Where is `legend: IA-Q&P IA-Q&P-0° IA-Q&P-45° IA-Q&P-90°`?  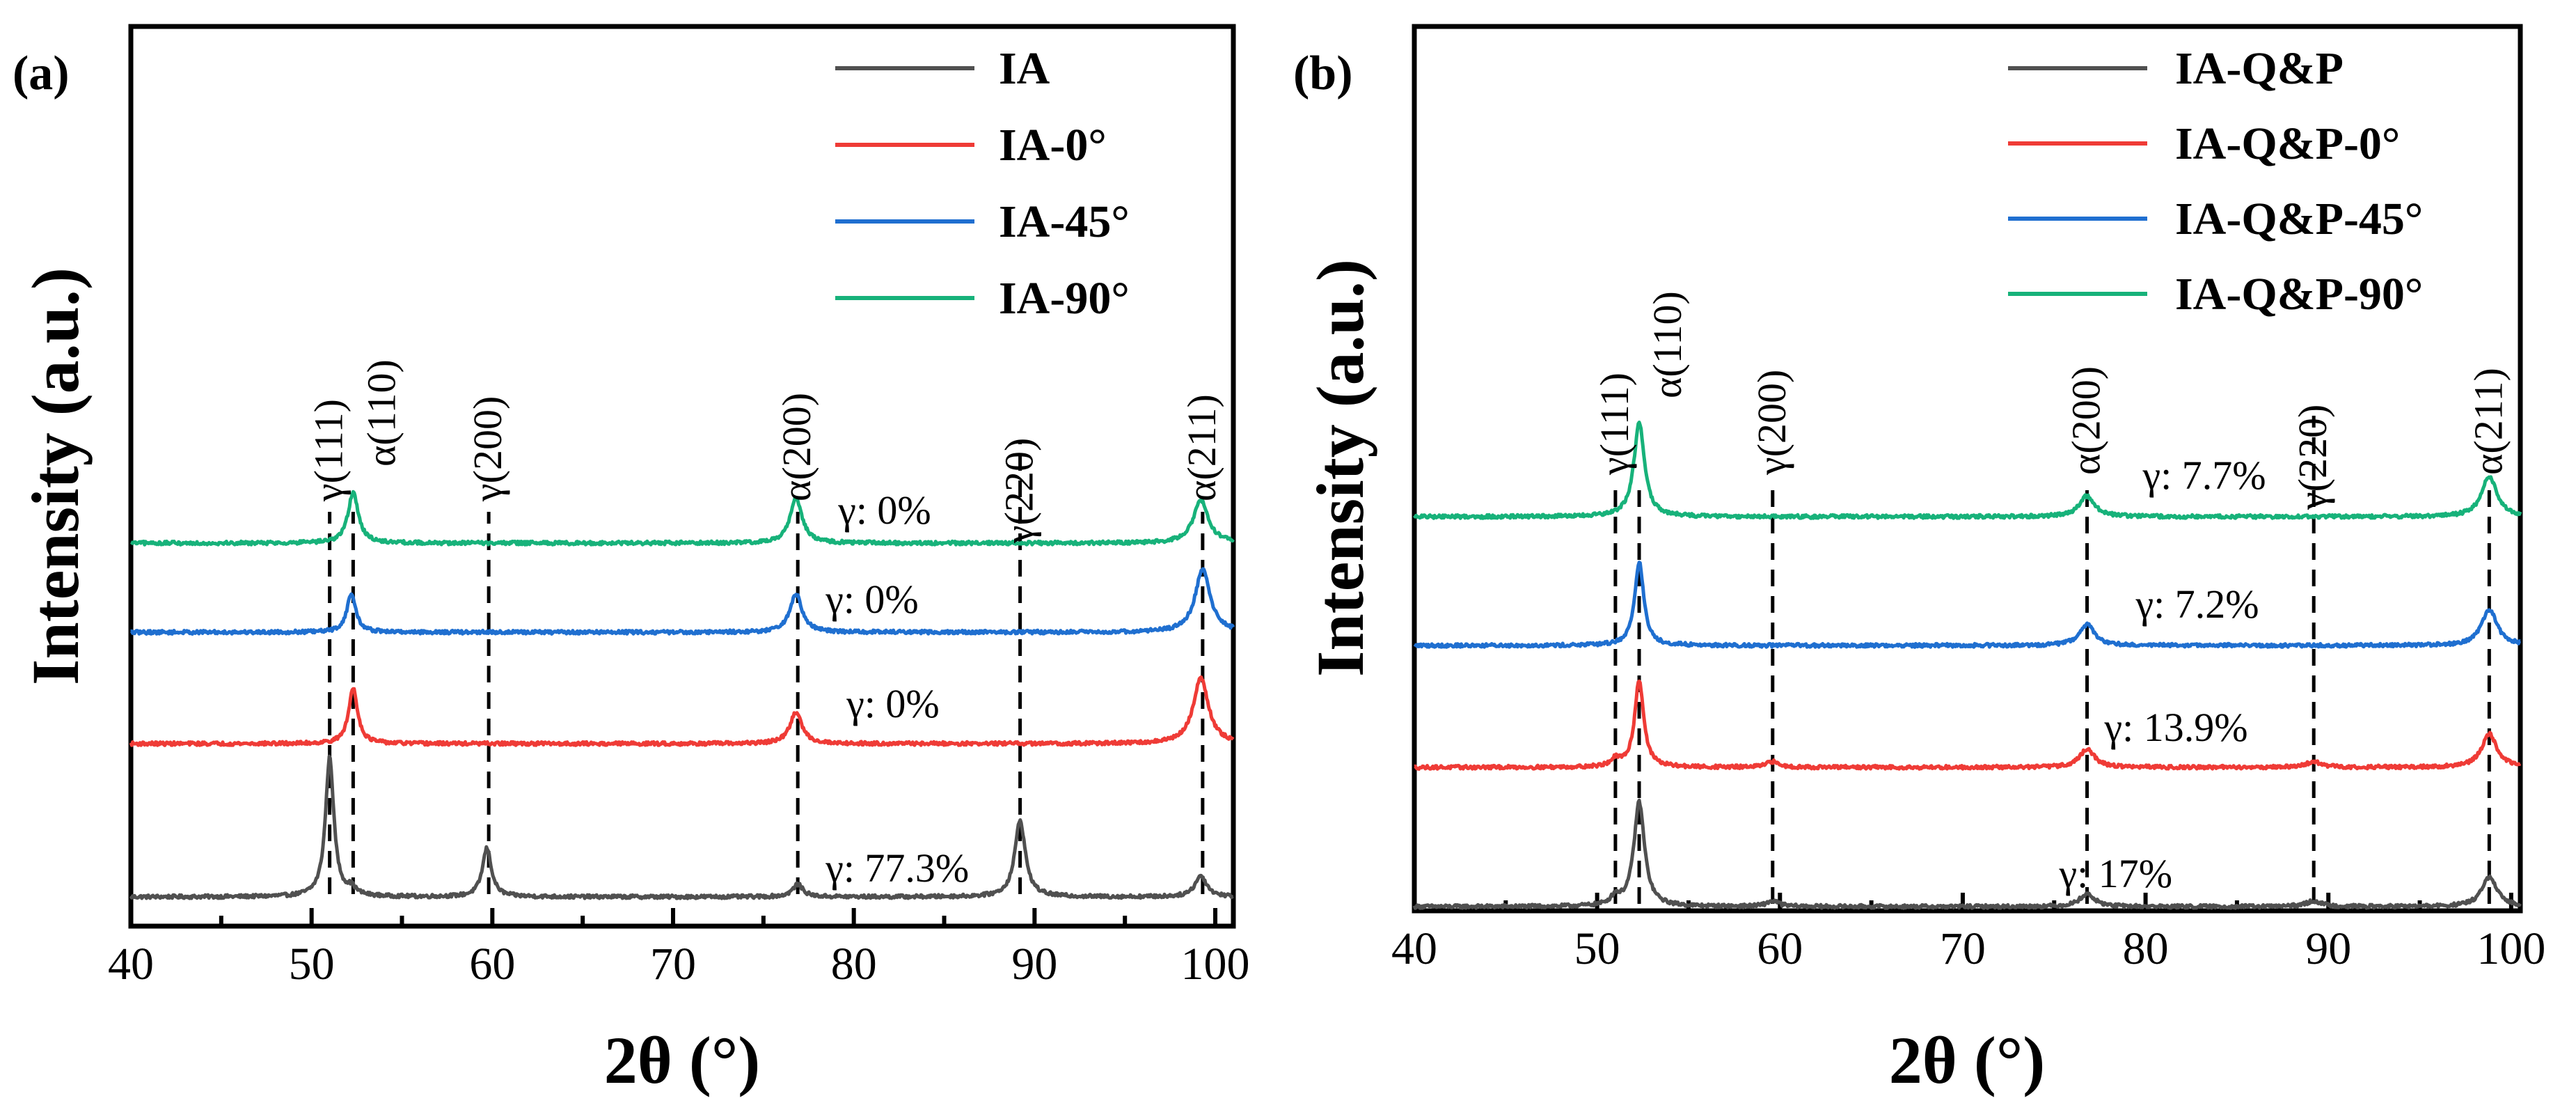 legend: IA-Q&P IA-Q&P-0° IA-Q&P-45° IA-Q&P-90° is located at coordinates (2215, 181).